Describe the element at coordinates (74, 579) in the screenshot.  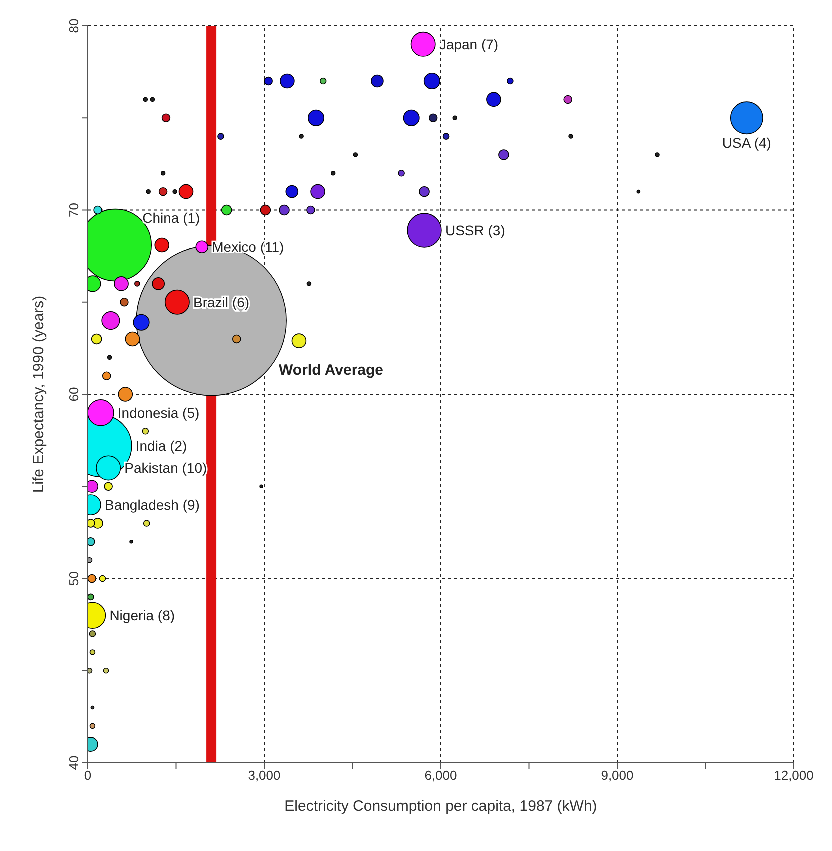
I see `y-tick-label: 50` at that location.